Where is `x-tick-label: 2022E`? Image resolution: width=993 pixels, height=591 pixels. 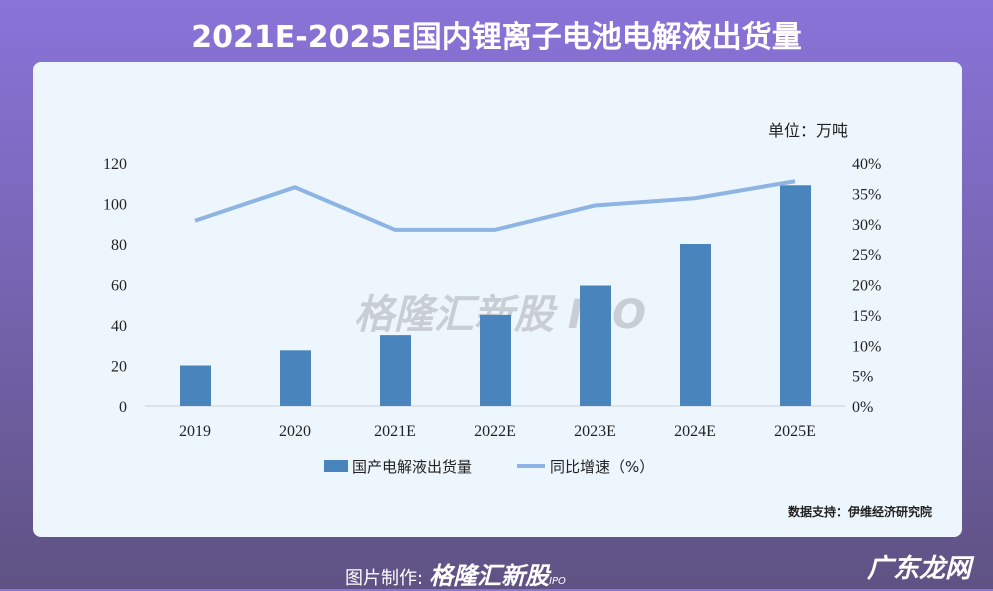
x-tick-label: 2022E is located at coordinates (495, 431).